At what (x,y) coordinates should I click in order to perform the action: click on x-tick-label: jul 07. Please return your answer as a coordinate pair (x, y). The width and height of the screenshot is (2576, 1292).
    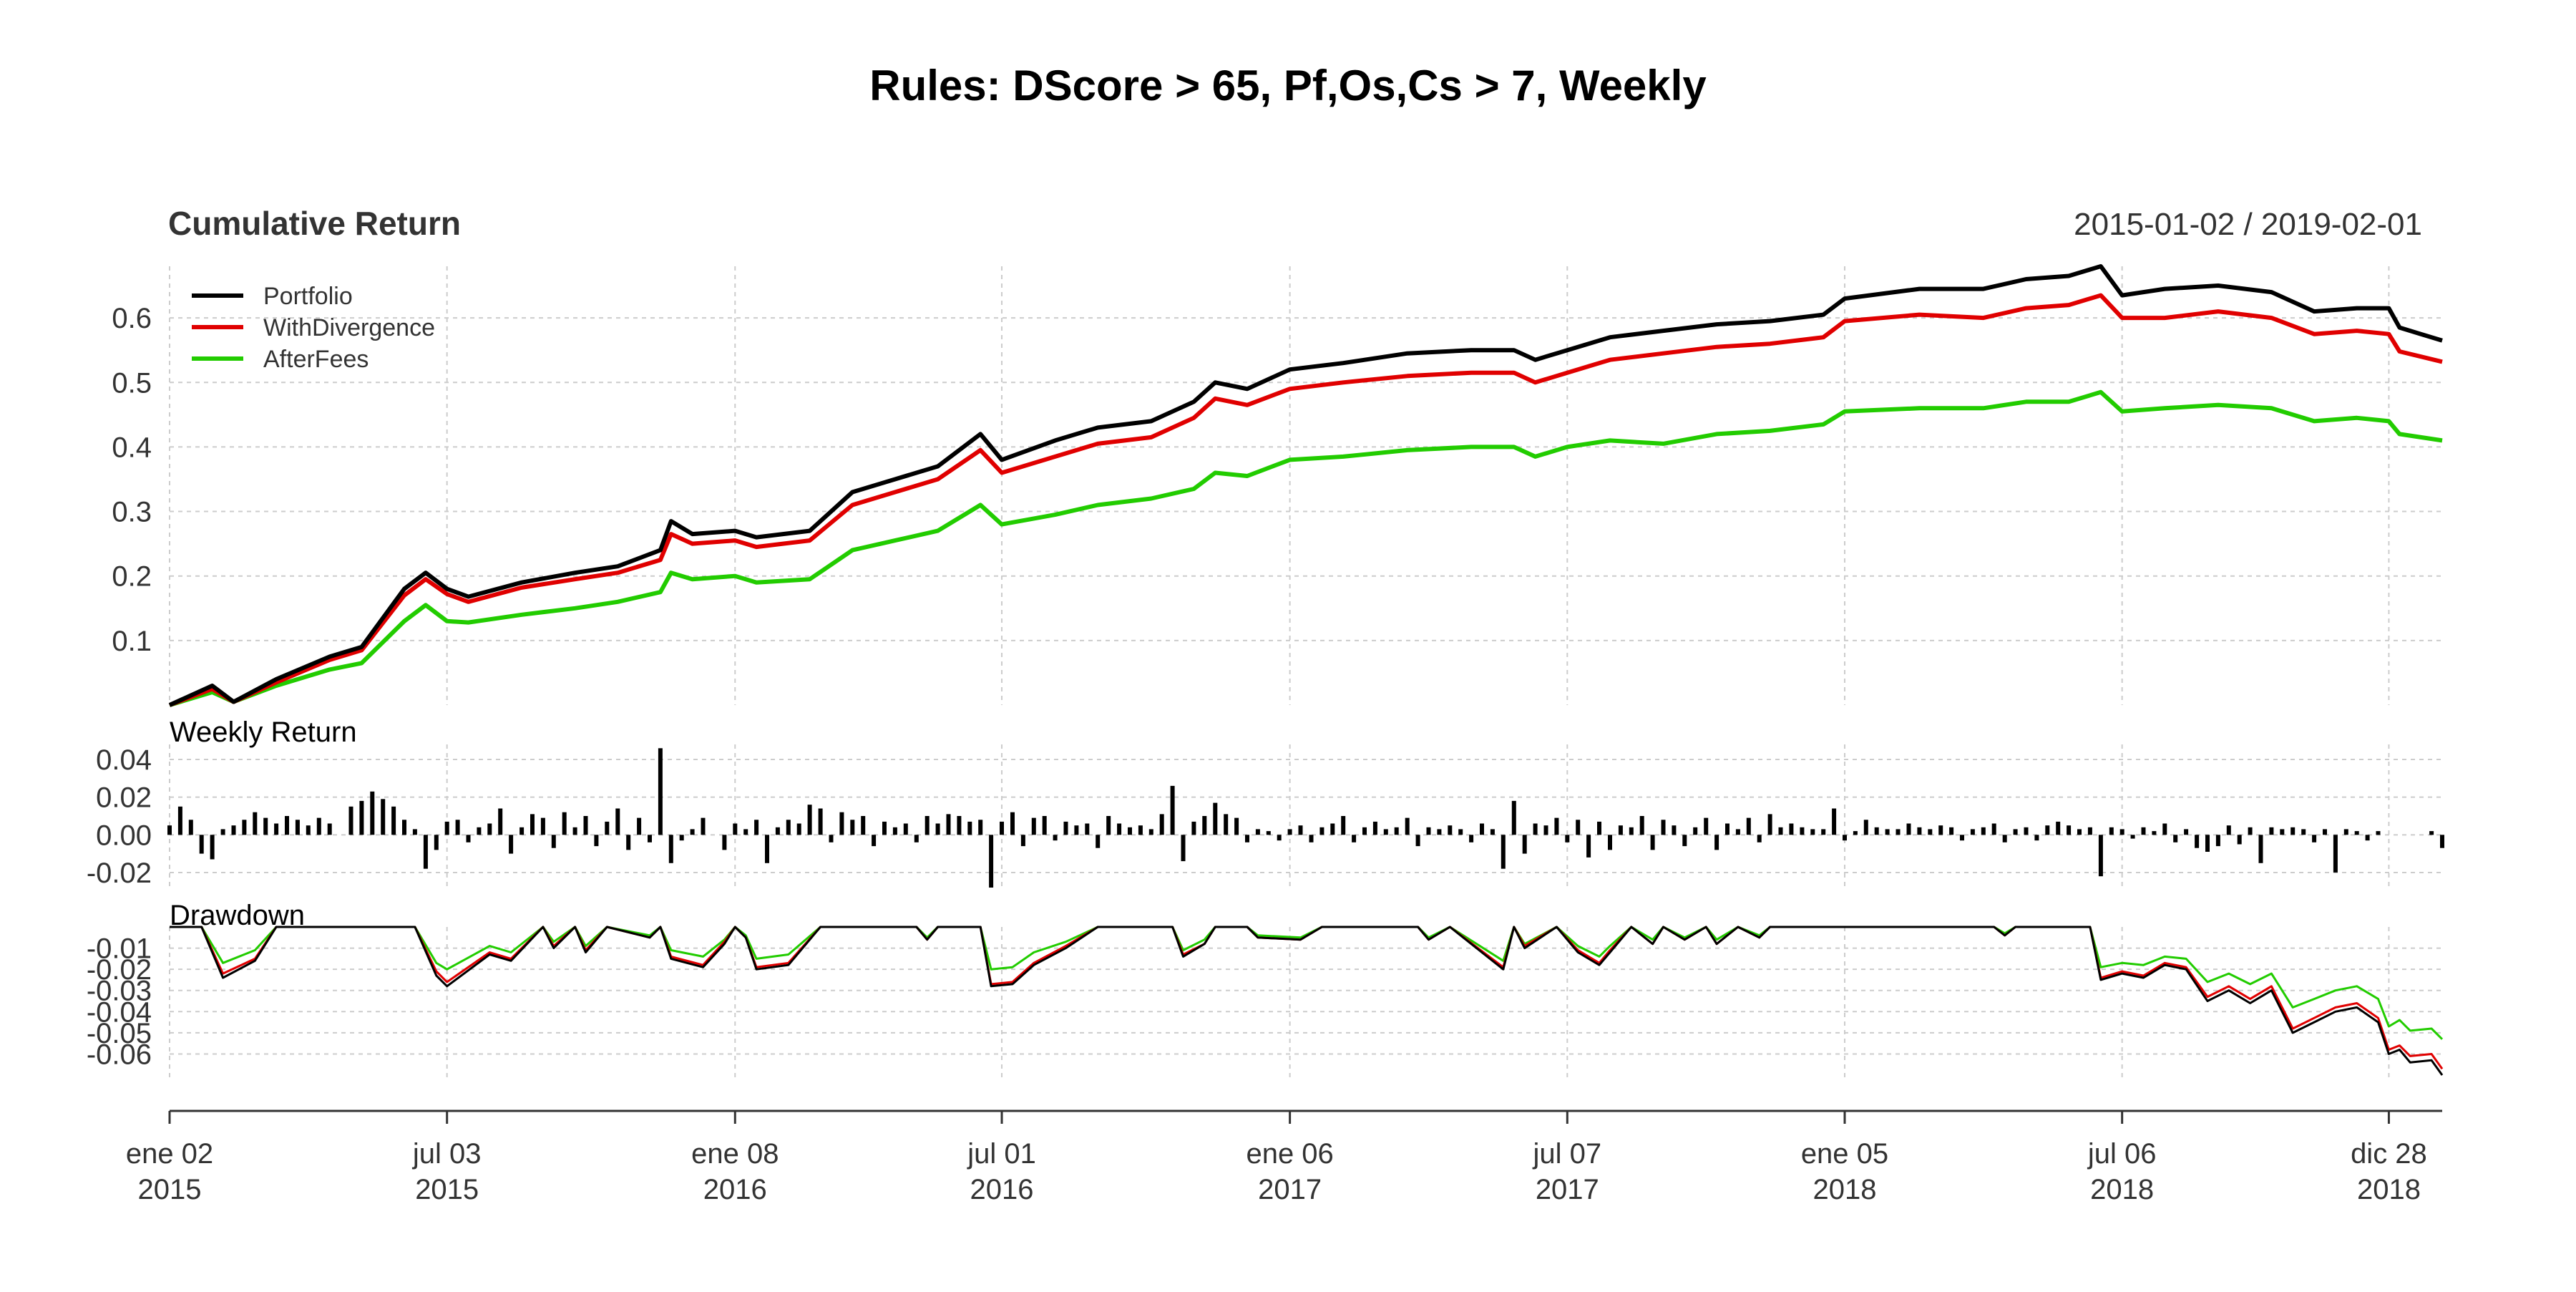
    Looking at the image, I should click on (1567, 1154).